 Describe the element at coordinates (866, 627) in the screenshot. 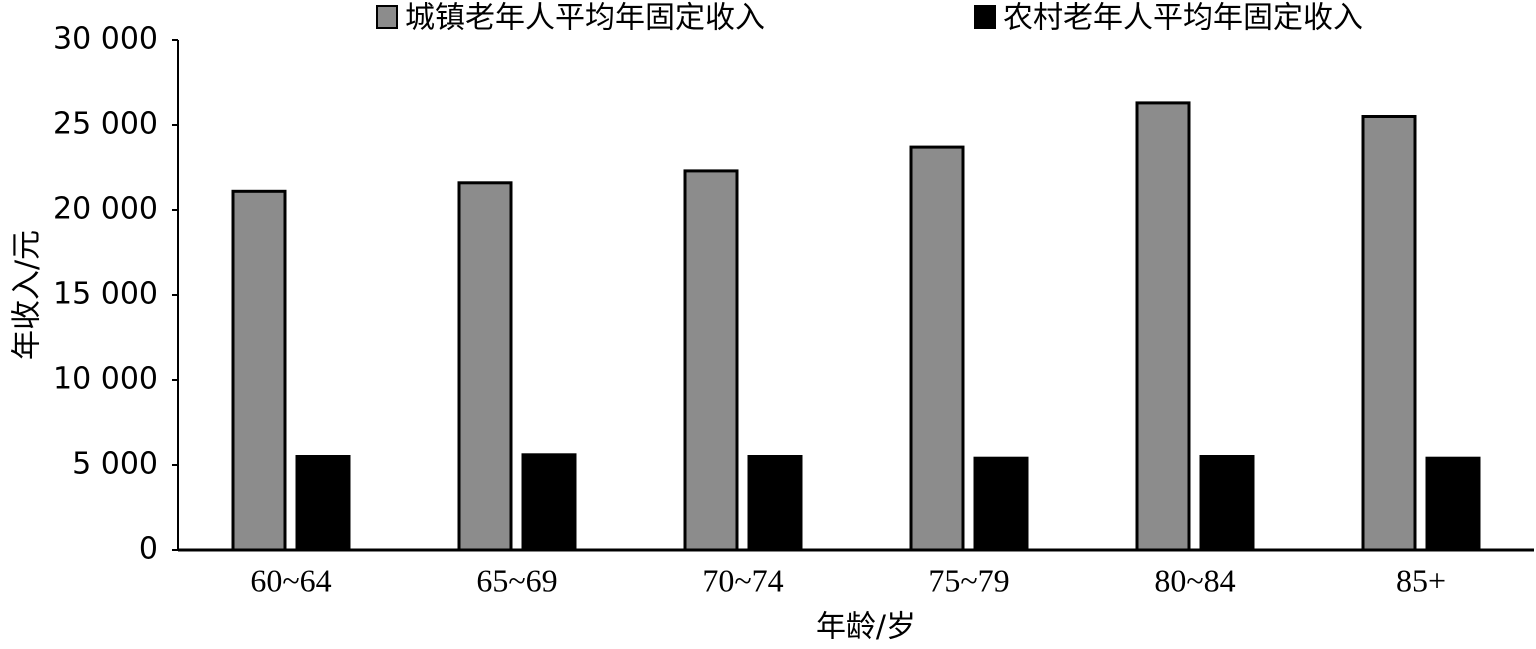

I see `x-axis-title: 年龄/岁` at that location.